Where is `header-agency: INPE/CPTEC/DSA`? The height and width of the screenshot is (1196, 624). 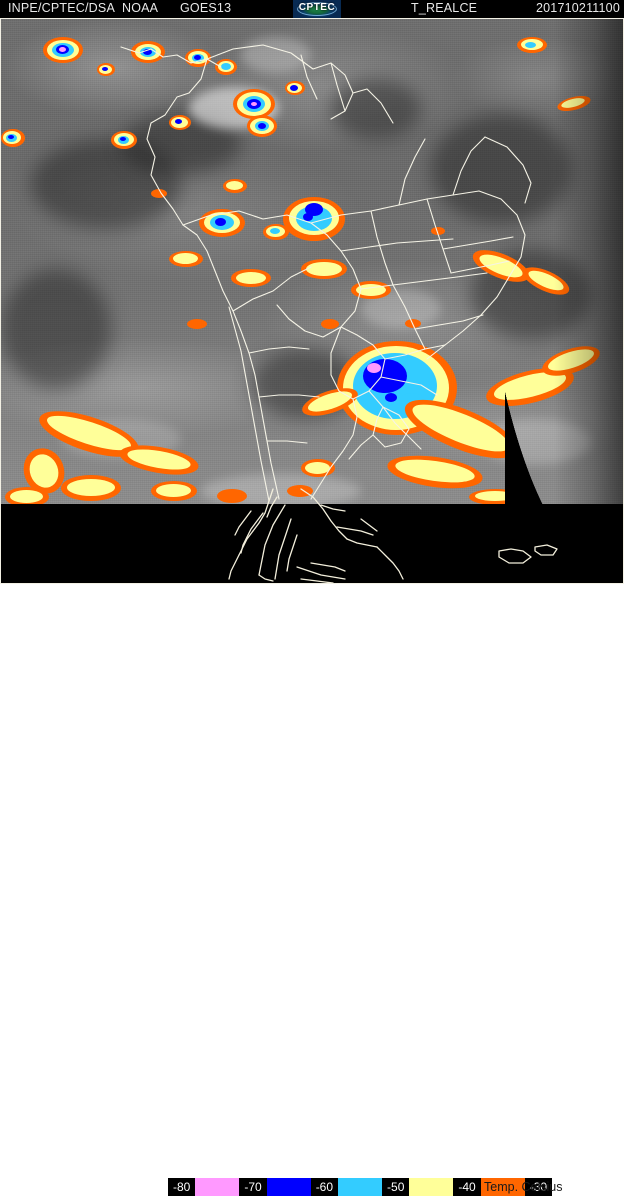
header-agency: INPE/CPTEC/DSA is located at coordinates (61, 8).